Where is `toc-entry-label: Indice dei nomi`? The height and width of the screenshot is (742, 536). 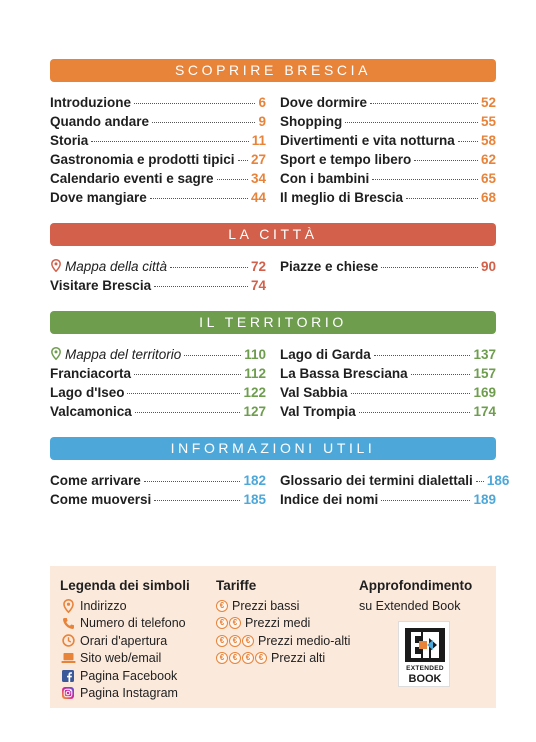
toc-entry-label: Indice dei nomi is located at coordinates (329, 499).